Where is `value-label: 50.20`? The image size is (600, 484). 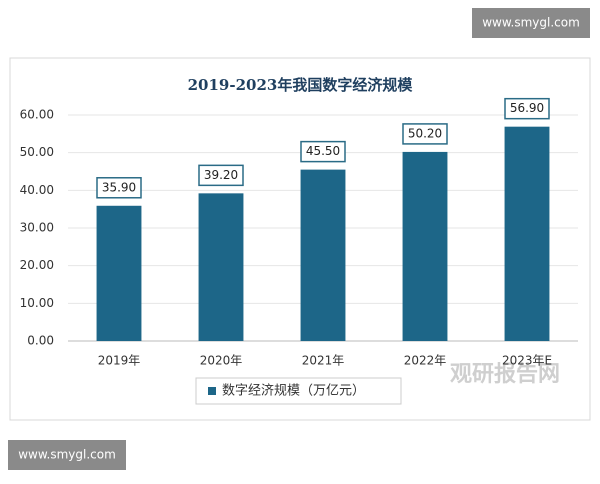 value-label: 50.20 is located at coordinates (425, 133).